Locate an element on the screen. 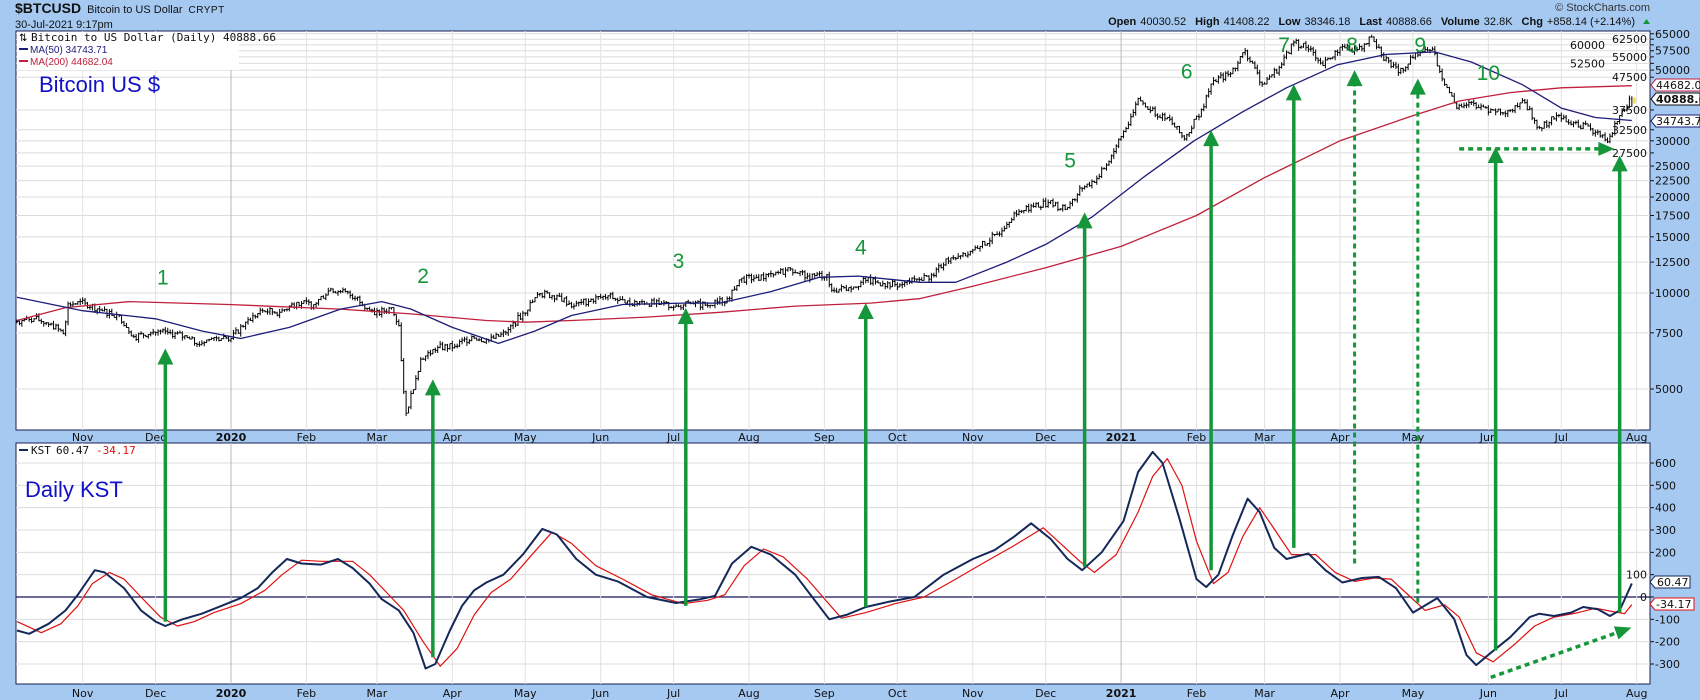 Image resolution: width=1700 pixels, height=700 pixels. month-label: Feb is located at coordinates (1196, 693).